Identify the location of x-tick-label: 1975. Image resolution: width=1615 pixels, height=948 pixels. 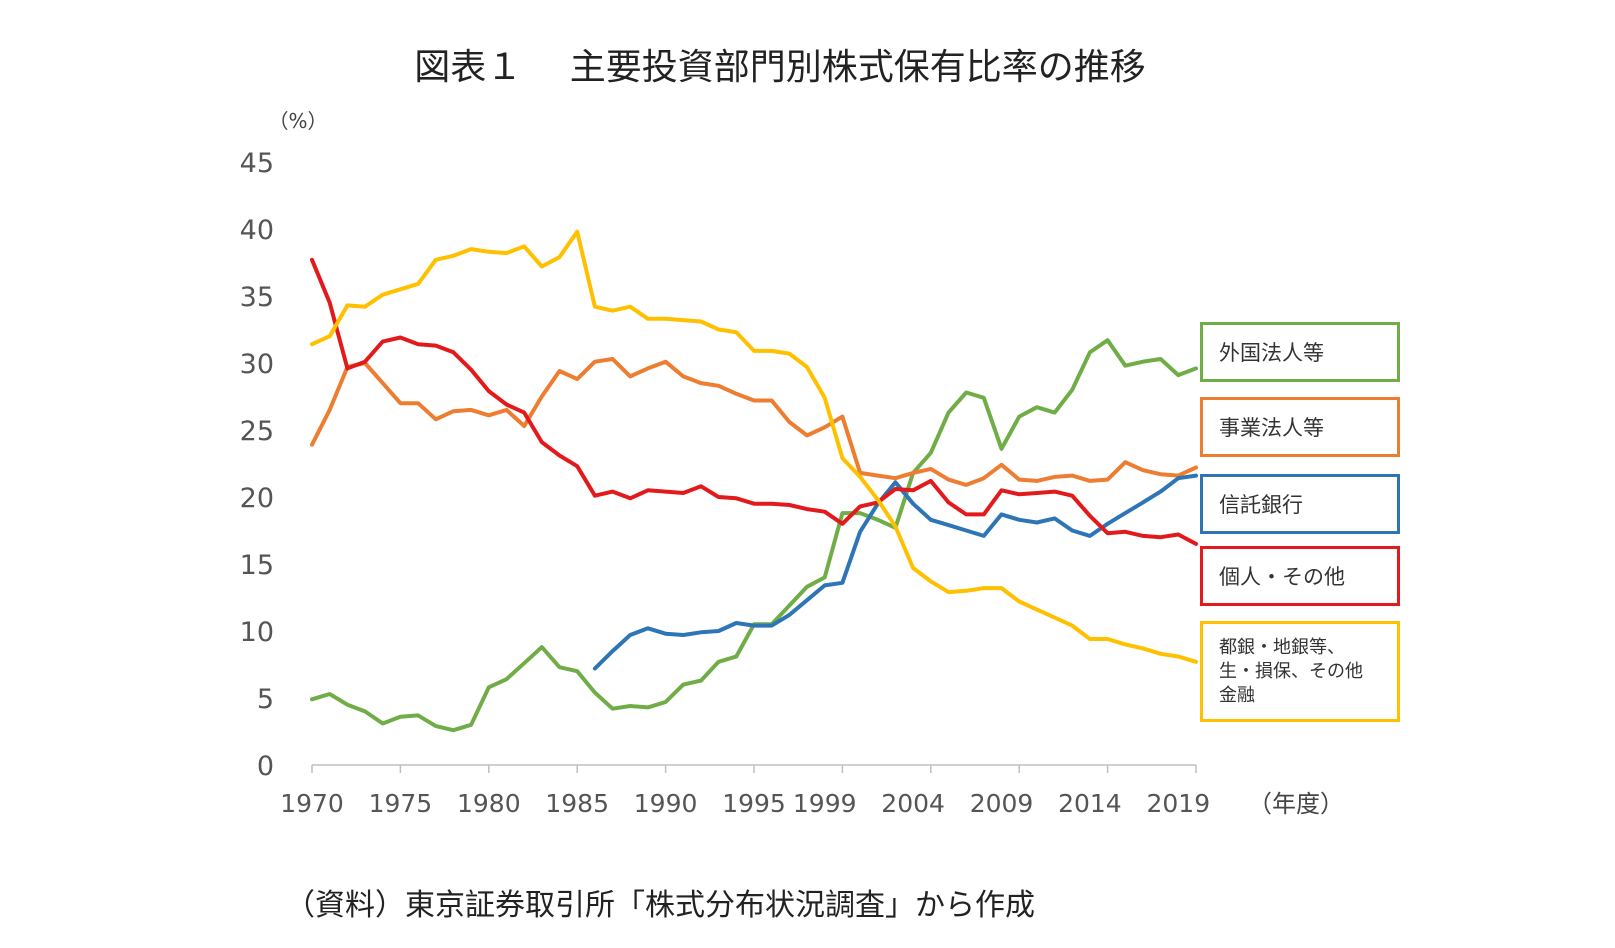
(401, 803).